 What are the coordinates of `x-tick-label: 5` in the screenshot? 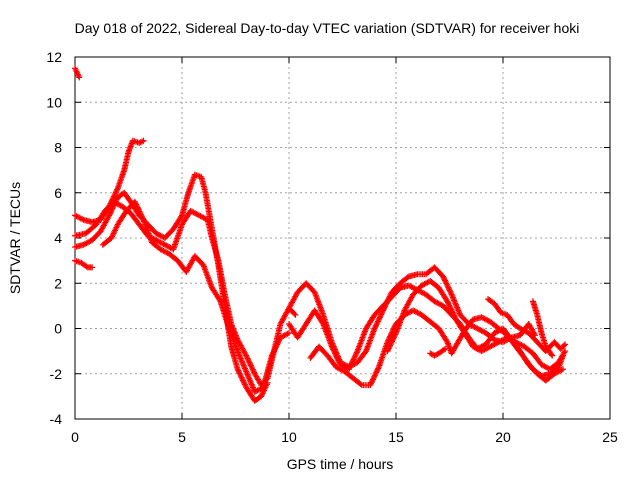 It's located at (182, 437).